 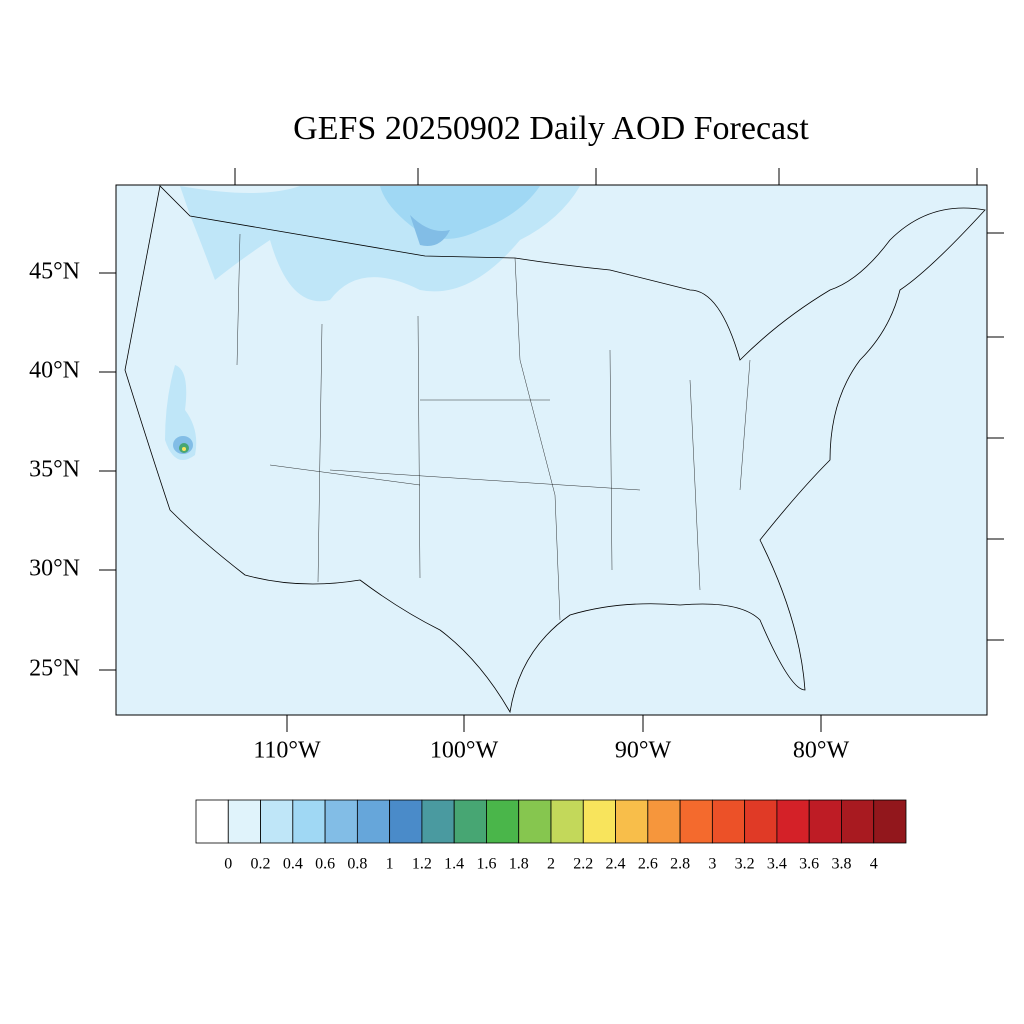 I want to click on colorbar-label: 0.6, so click(x=325, y=864).